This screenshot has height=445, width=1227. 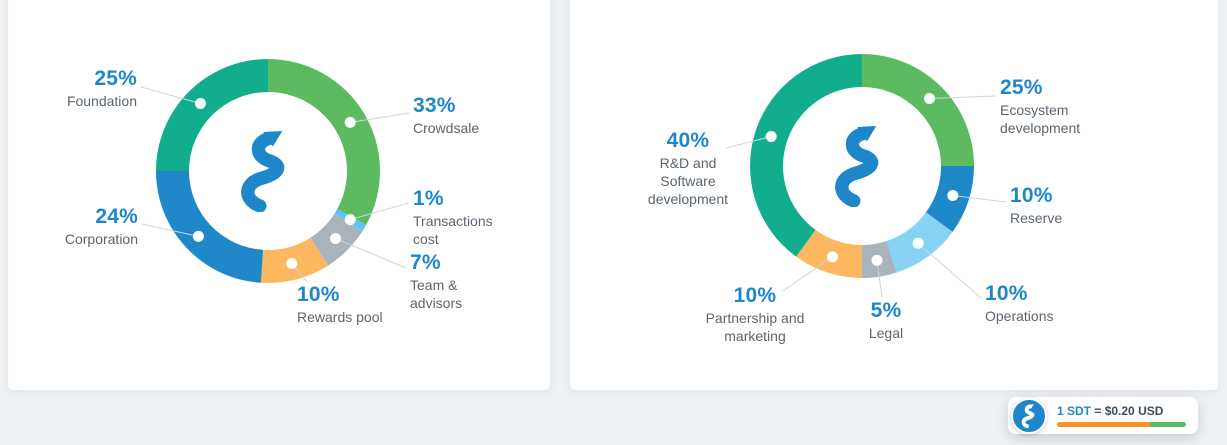 I want to click on segment-label-rewards-pool: 10% Rewards pool, so click(x=340, y=305).